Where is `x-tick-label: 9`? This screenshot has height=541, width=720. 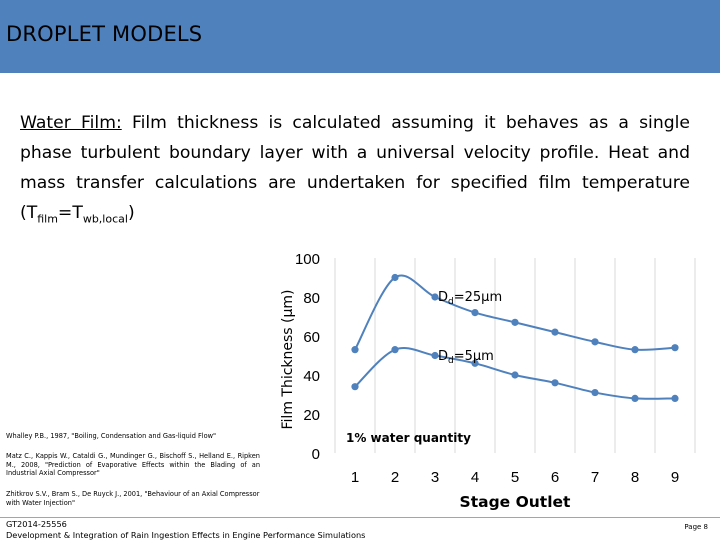 x-tick-label: 9 is located at coordinates (675, 477).